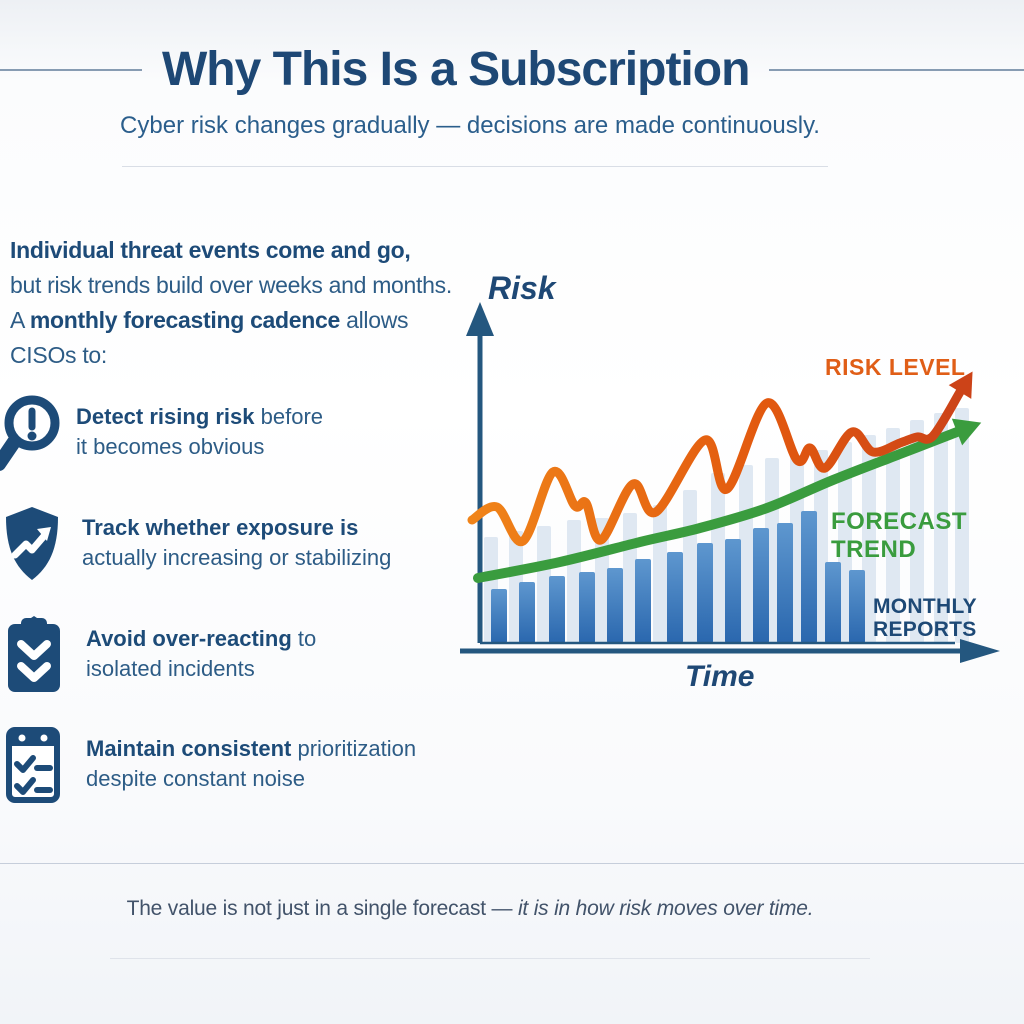  Describe the element at coordinates (38, 658) in the screenshot. I see `clipboard-checks-icon` at that location.